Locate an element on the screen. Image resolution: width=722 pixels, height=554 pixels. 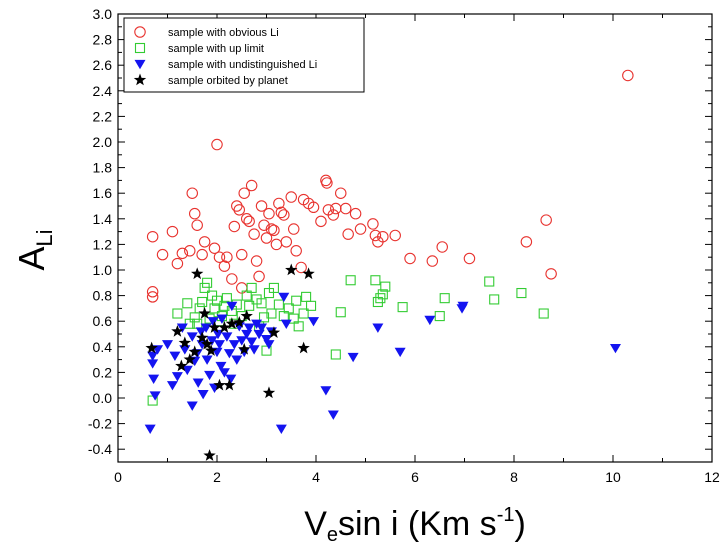
y-tick-label: 1.0 is located at coordinates (103, 270).